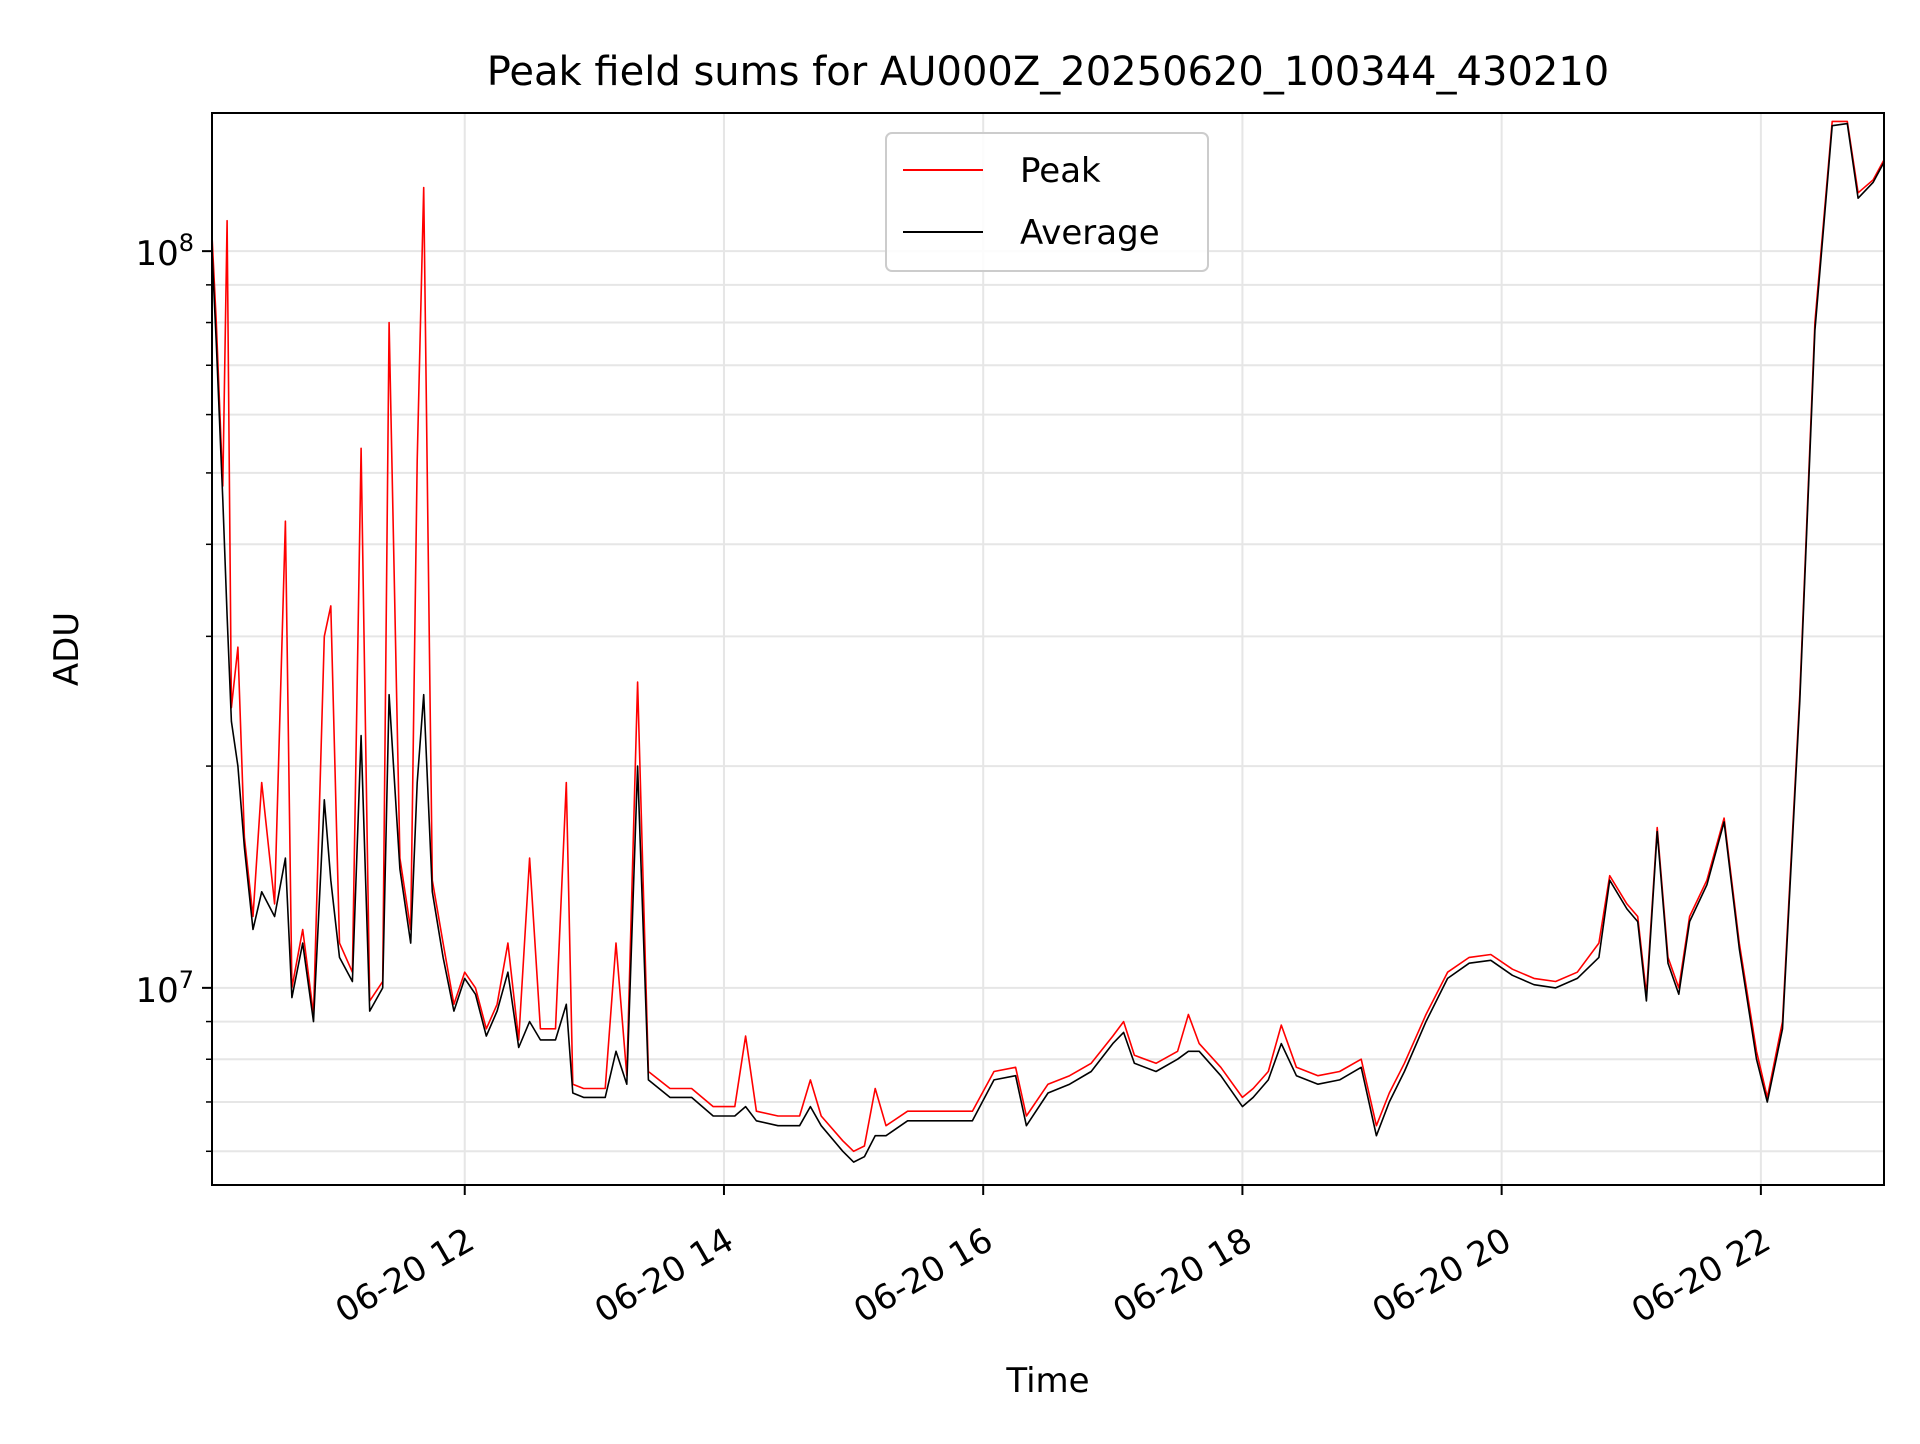 This screenshot has height=1444, width=1920. Describe the element at coordinates (1090, 233) in the screenshot. I see `legend-label-average: Average` at that location.